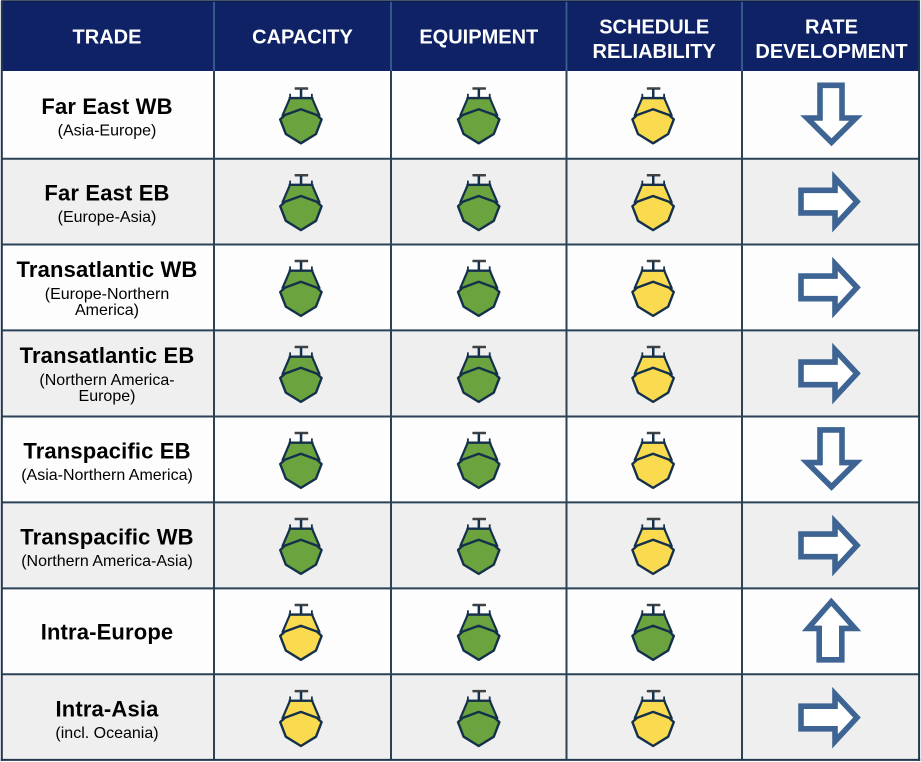 Image resolution: width=921 pixels, height=762 pixels. What do you see at coordinates (107, 355) in the screenshot?
I see `svg-text: Transatlantic EB` at bounding box center [107, 355].